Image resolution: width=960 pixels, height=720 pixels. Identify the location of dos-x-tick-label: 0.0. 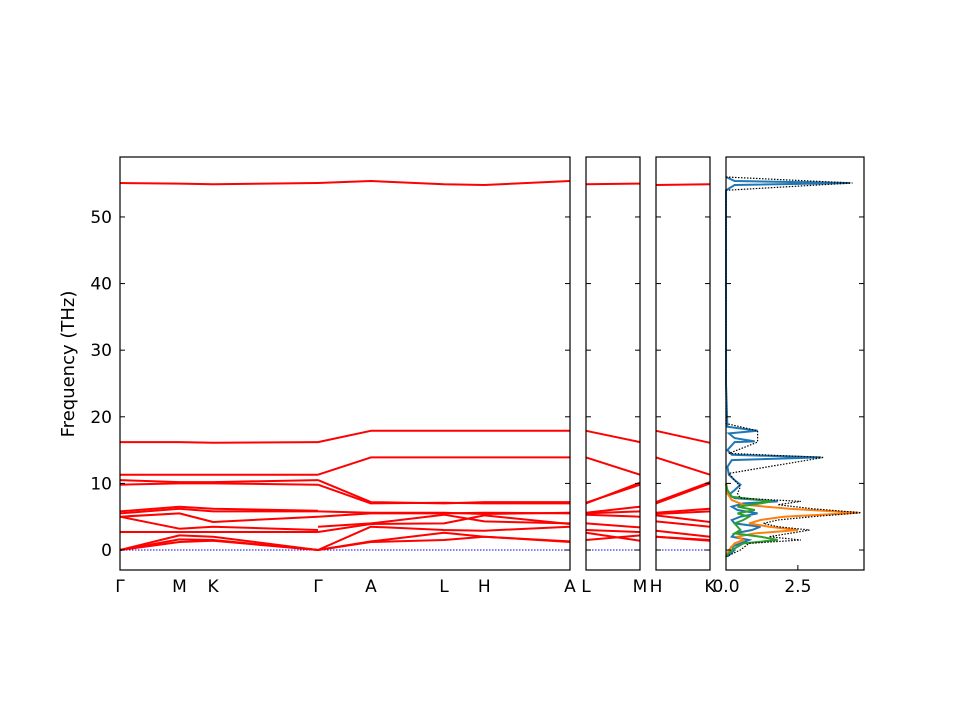
(725, 587).